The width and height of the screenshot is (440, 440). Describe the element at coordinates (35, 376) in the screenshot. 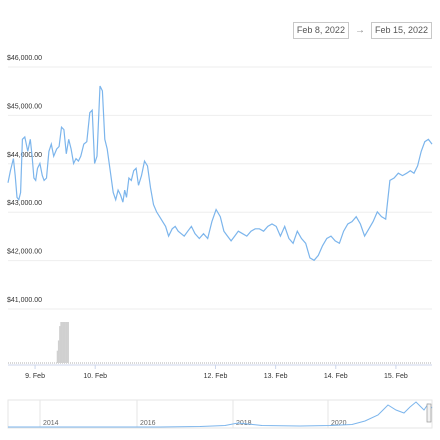

I see `x-tick-label: 9. Feb` at that location.